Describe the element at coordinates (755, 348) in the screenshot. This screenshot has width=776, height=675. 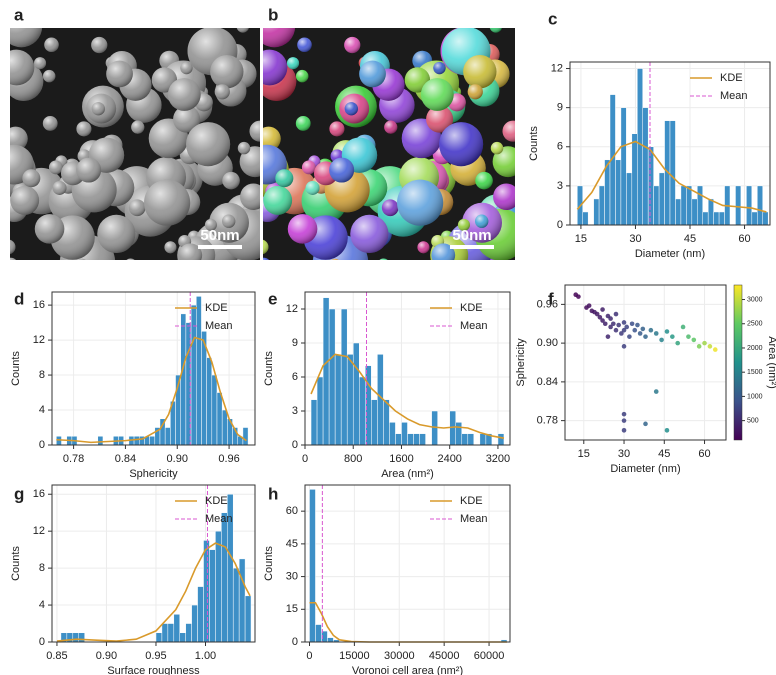
I see `colorbar-tick-label: 2000` at that location.